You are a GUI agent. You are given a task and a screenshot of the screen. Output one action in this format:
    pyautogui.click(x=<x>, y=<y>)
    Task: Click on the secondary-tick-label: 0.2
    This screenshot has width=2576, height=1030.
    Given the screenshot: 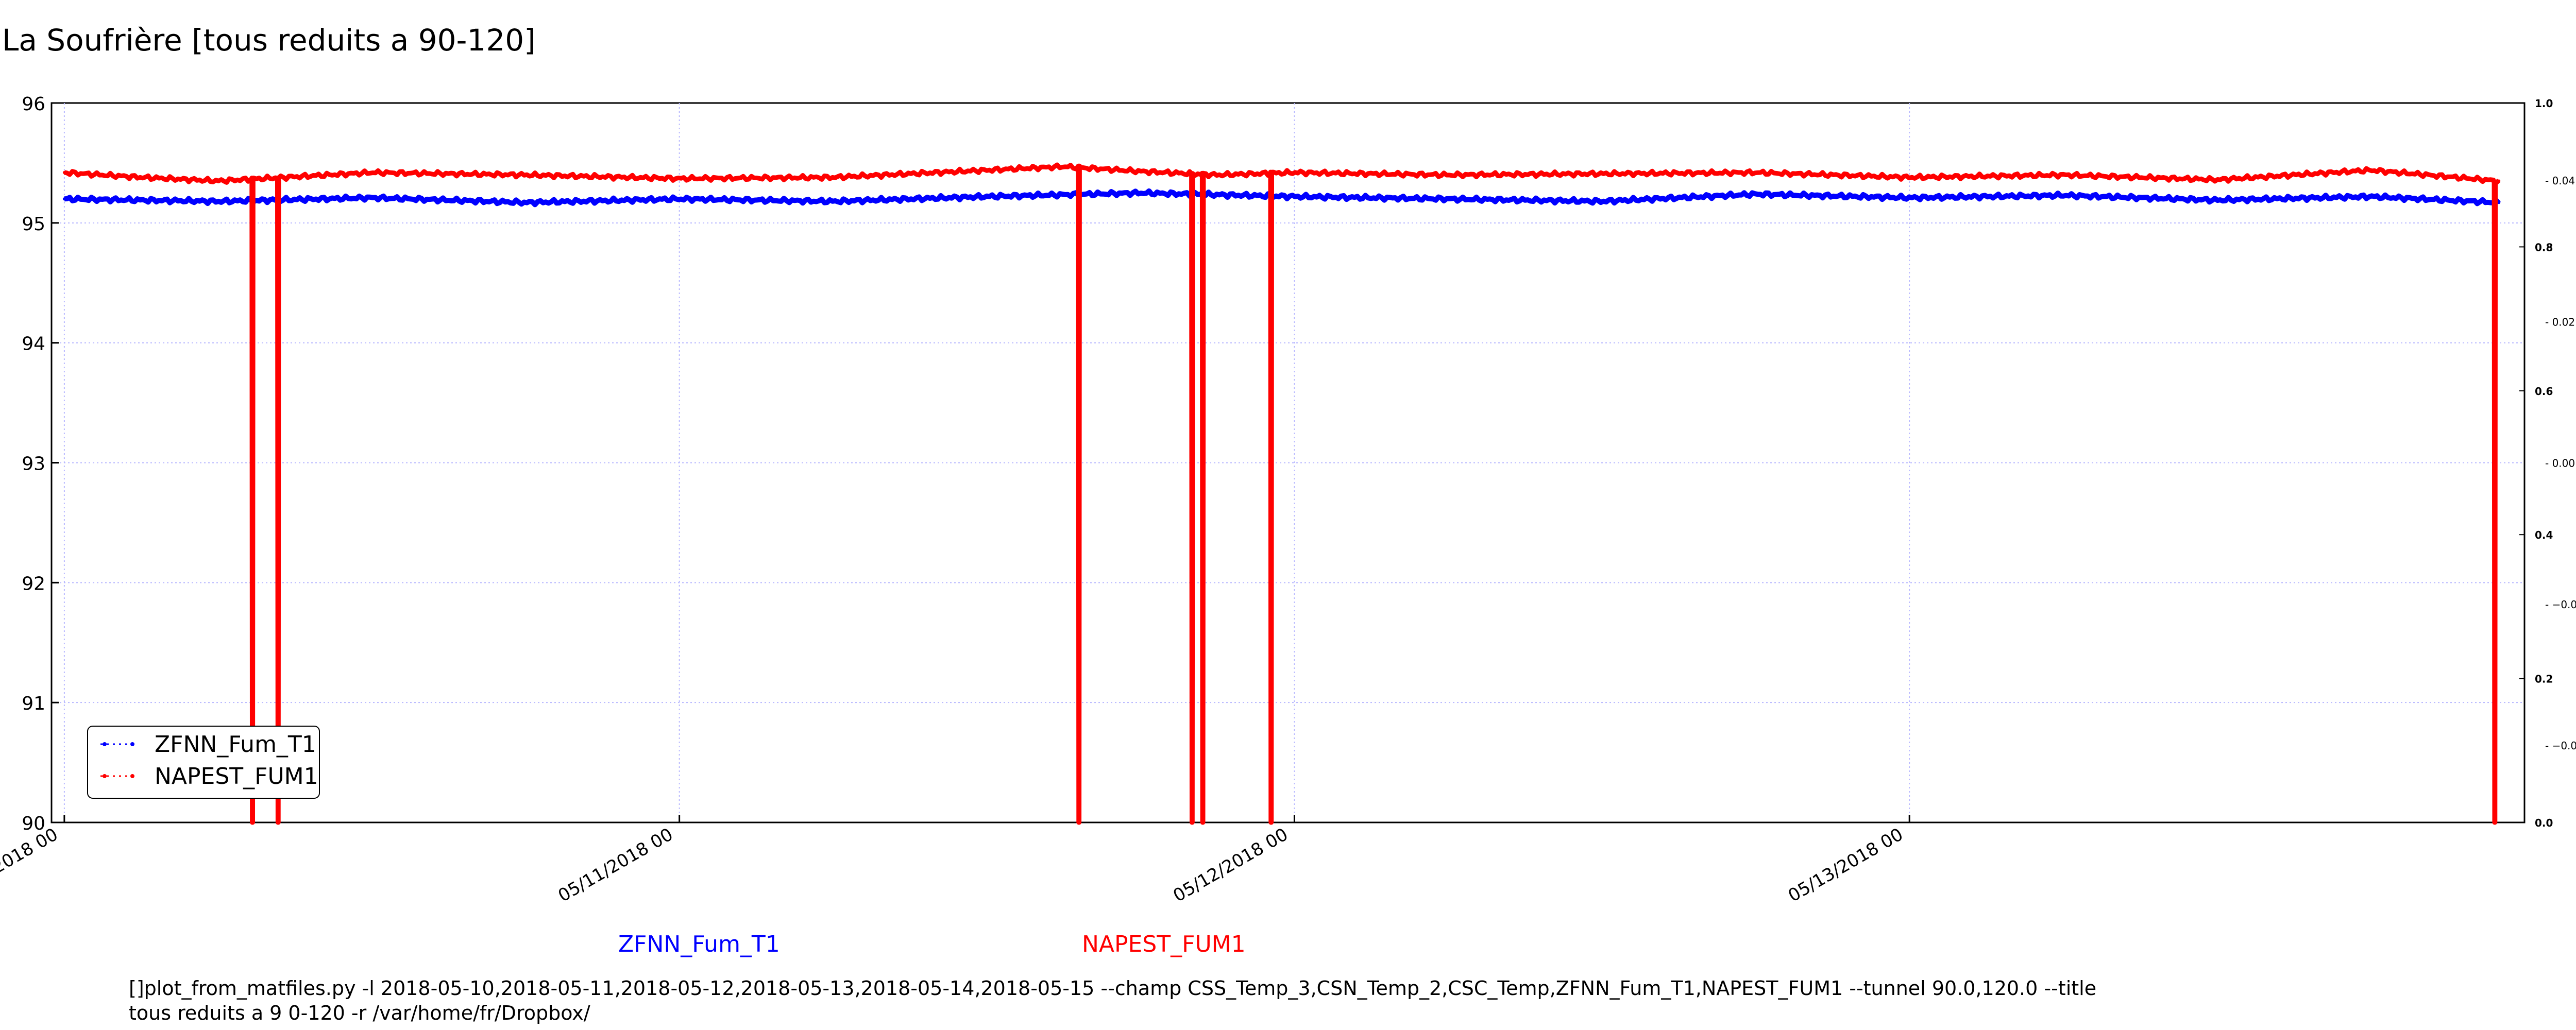 What is the action you would take?
    pyautogui.click(x=2544, y=679)
    